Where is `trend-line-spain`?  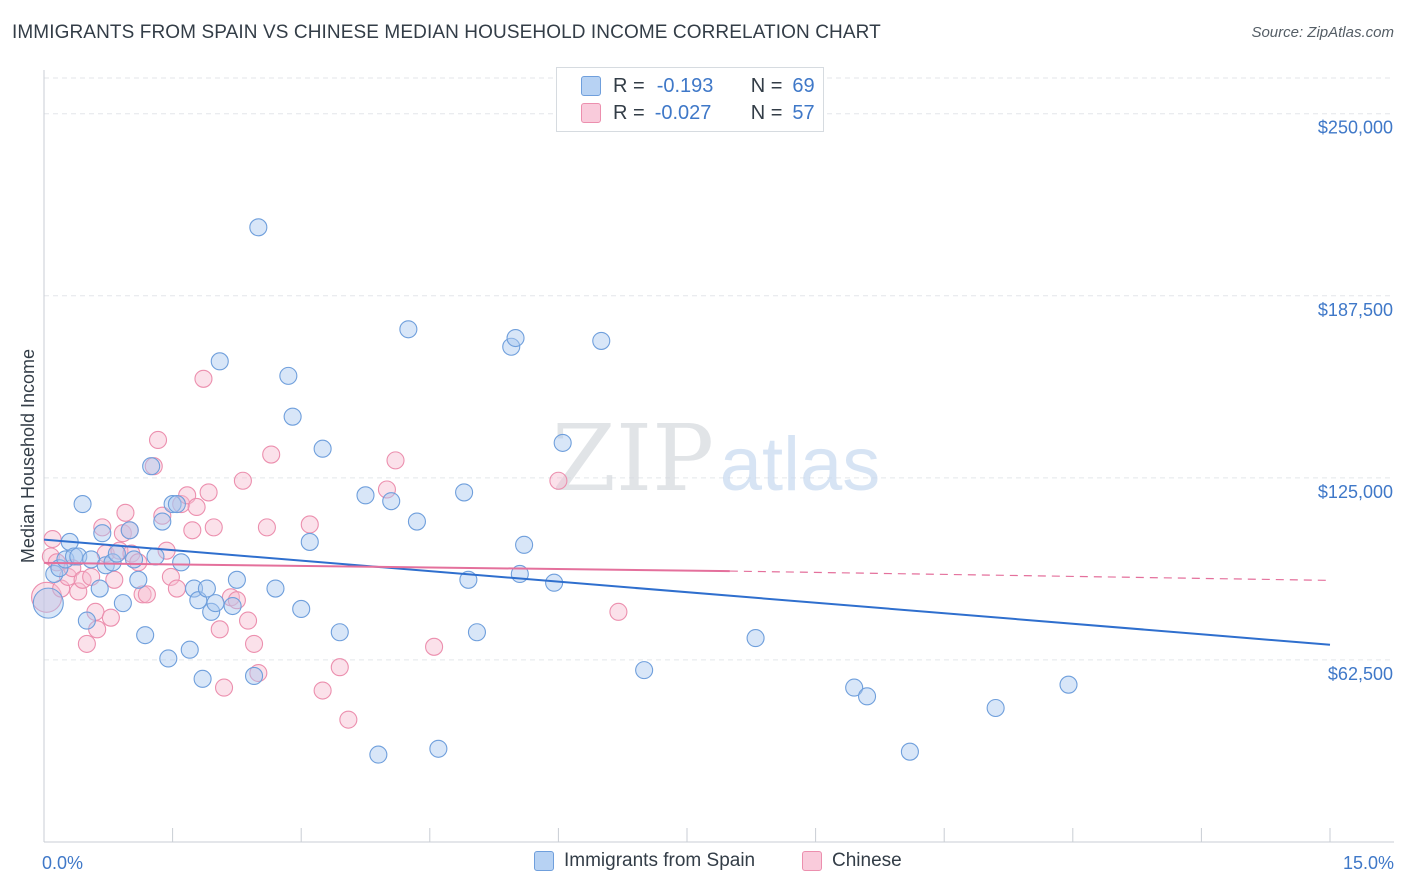 trend-line-spain is located at coordinates (687, 592).